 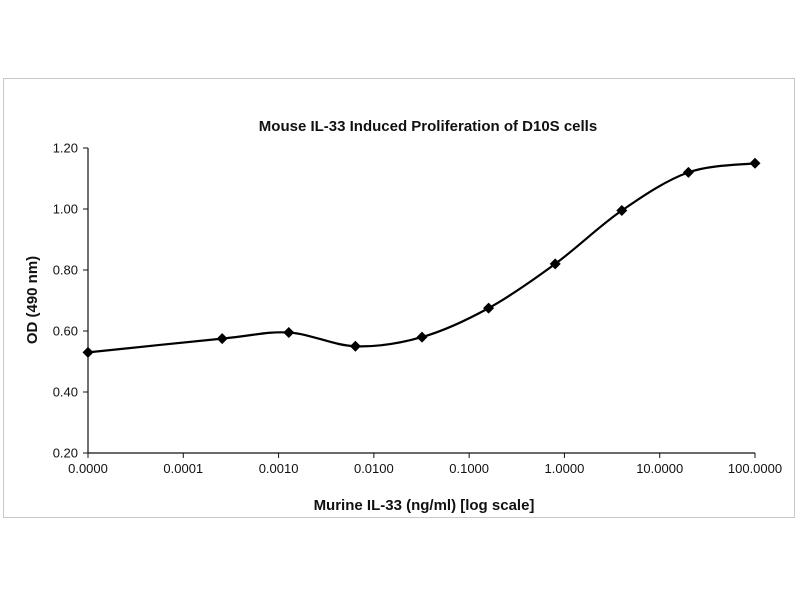 What do you see at coordinates (65, 148) in the screenshot?
I see `y-tick-label: 1.20` at bounding box center [65, 148].